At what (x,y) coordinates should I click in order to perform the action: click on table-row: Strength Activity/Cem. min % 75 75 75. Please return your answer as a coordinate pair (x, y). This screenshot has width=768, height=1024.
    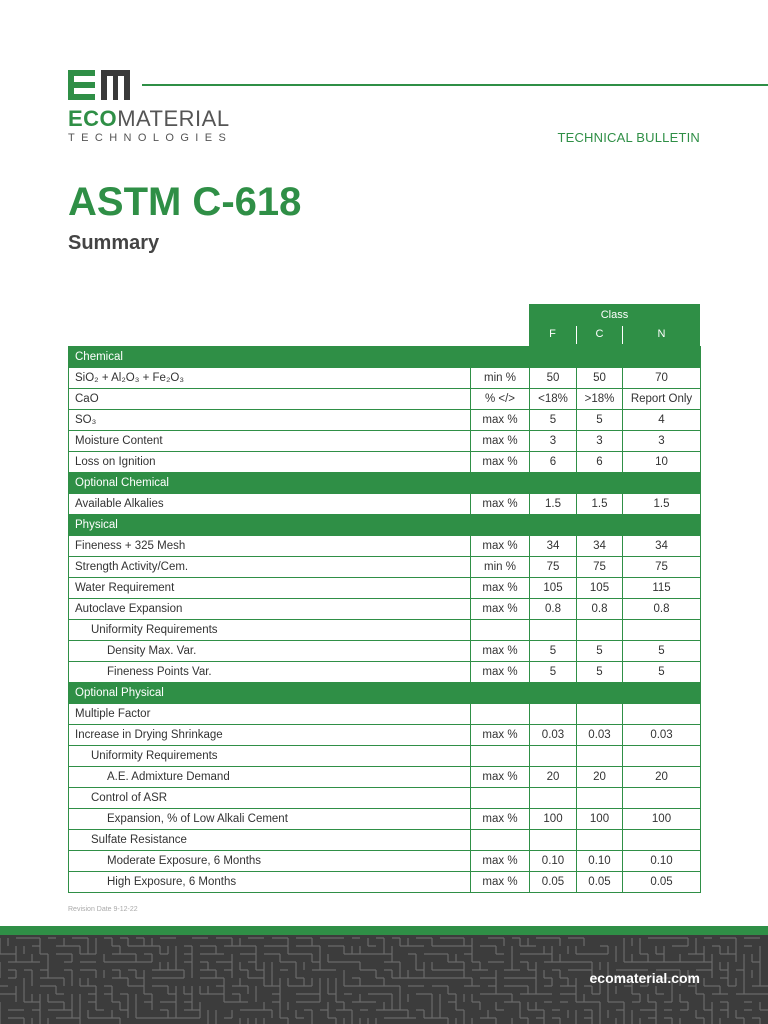
    Looking at the image, I should click on (385, 567).